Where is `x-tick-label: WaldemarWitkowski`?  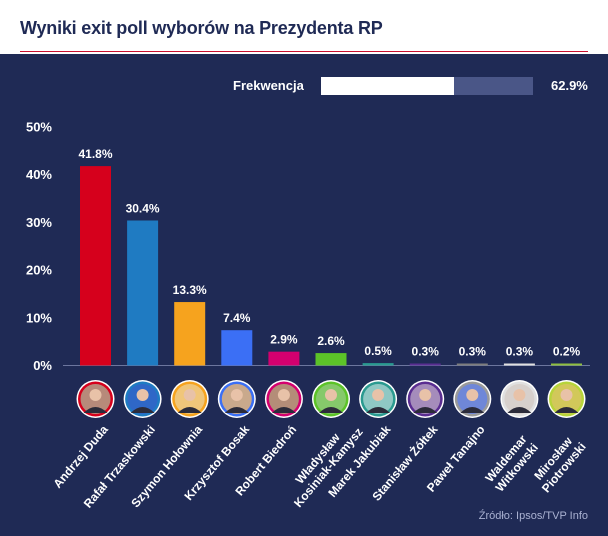 x-tick-label: WaldemarWitkowski is located at coordinates (511, 463).